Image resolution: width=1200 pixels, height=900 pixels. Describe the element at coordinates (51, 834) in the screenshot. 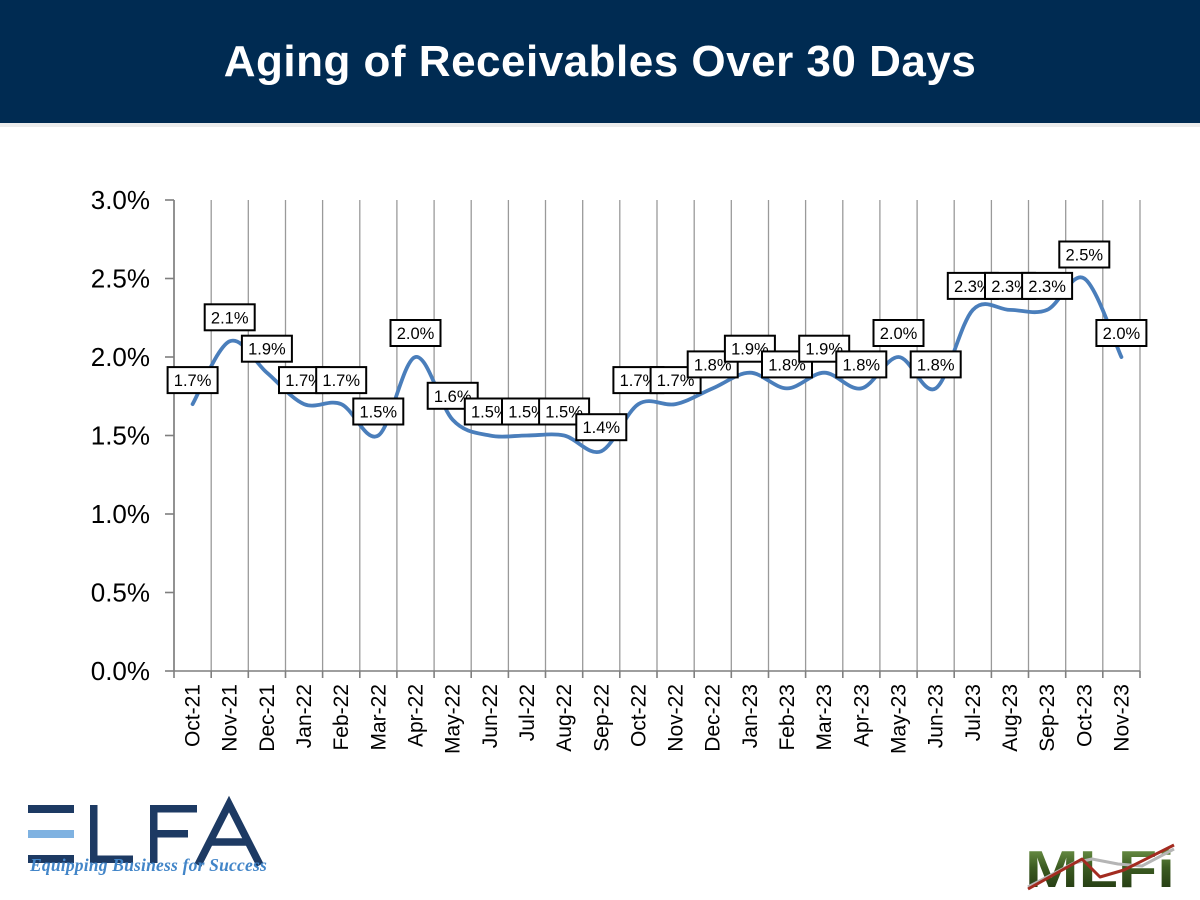

I see `elfa-letter-e` at that location.